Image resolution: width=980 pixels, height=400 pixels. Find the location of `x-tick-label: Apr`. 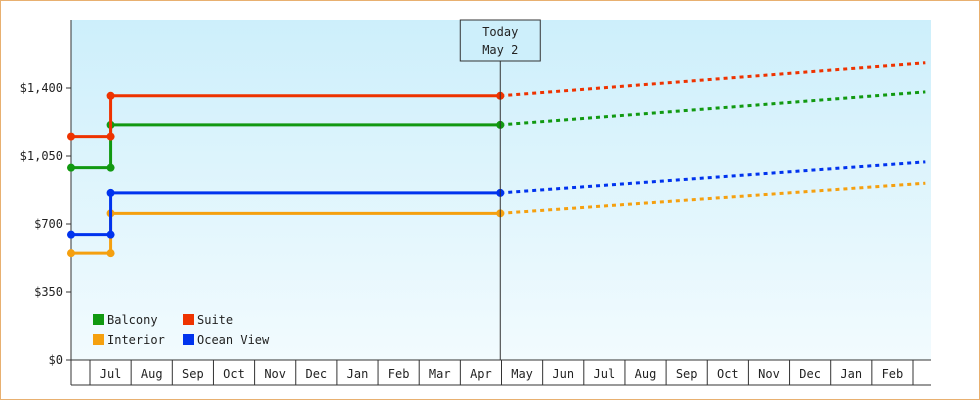

x-tick-label: Apr is located at coordinates (481, 374).